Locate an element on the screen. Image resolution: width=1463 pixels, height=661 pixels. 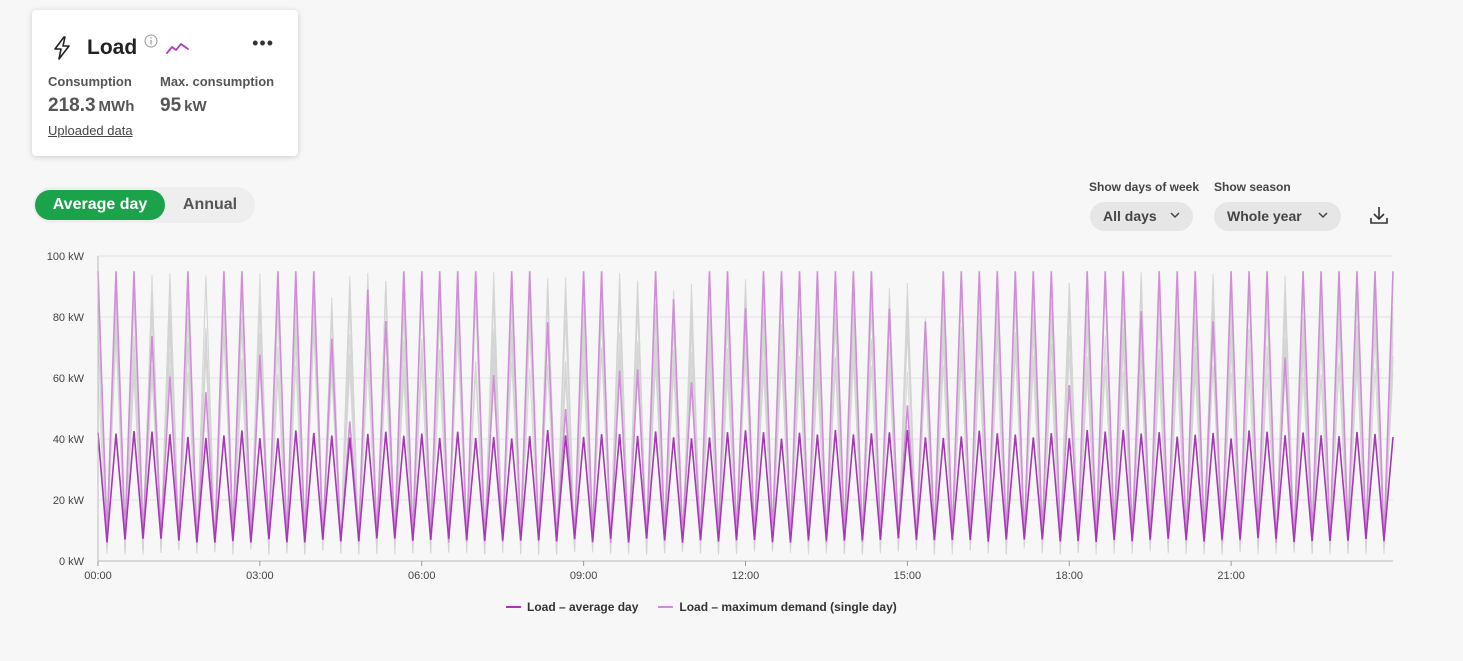
y-tick-label: 20 kW is located at coordinates (69, 501).